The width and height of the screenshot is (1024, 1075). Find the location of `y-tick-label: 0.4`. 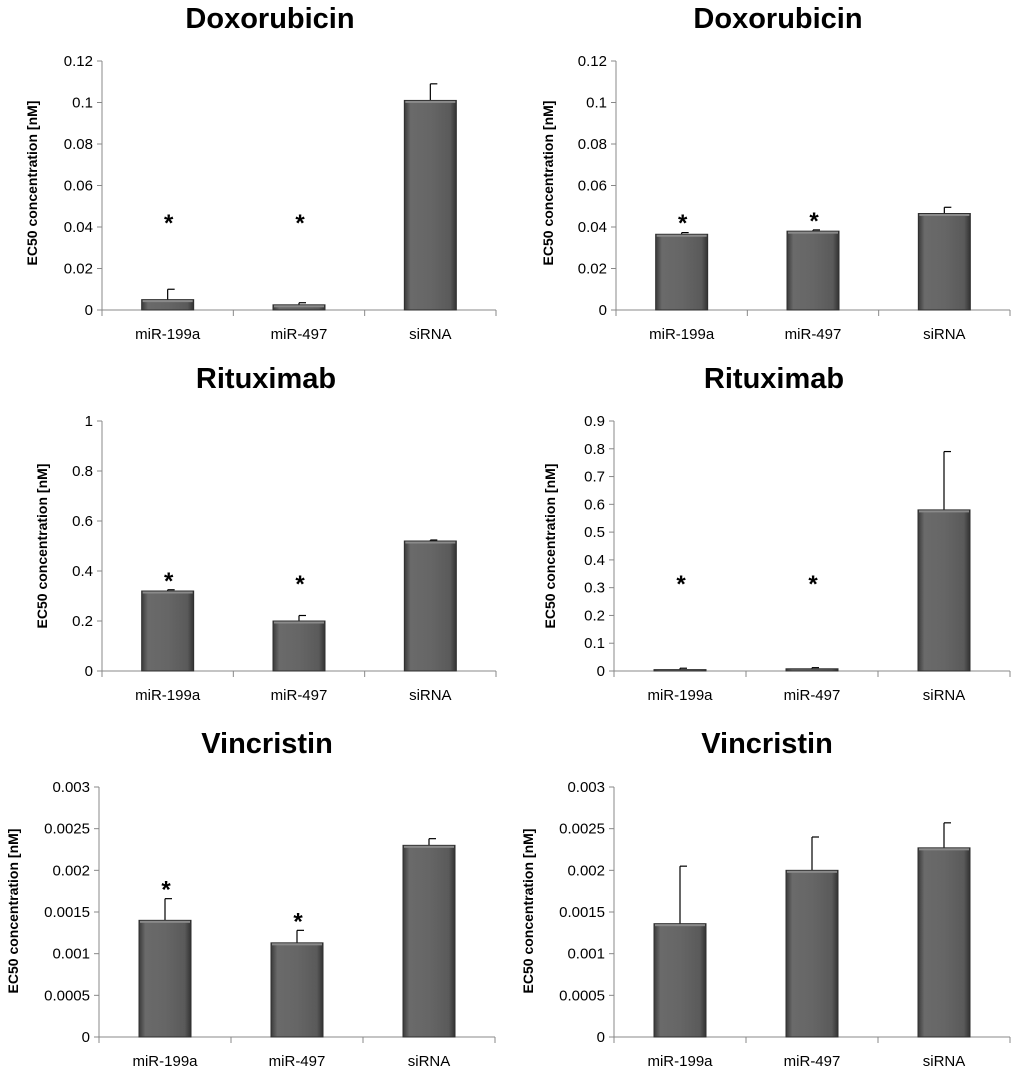

y-tick-label: 0.4 is located at coordinates (82, 571).